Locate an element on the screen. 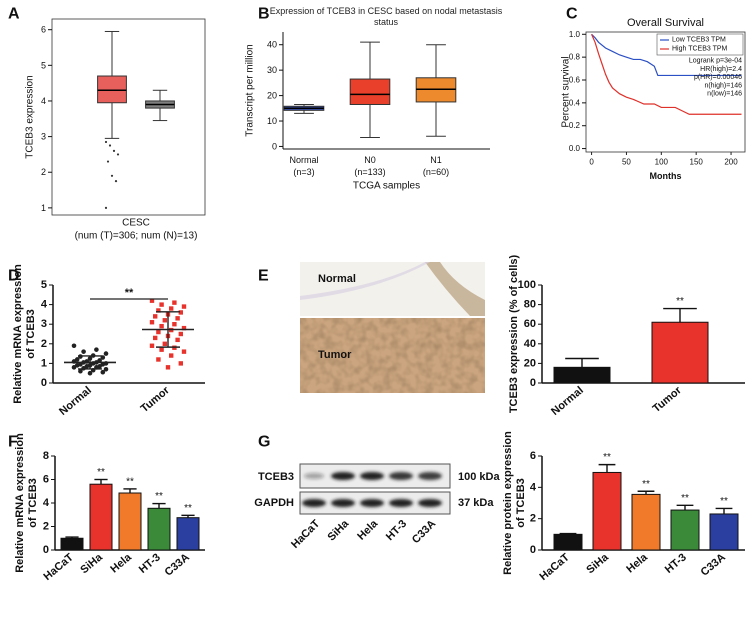 This screenshot has width=753, height=618. ihc-images: Normal Tumor is located at coordinates (392, 327).